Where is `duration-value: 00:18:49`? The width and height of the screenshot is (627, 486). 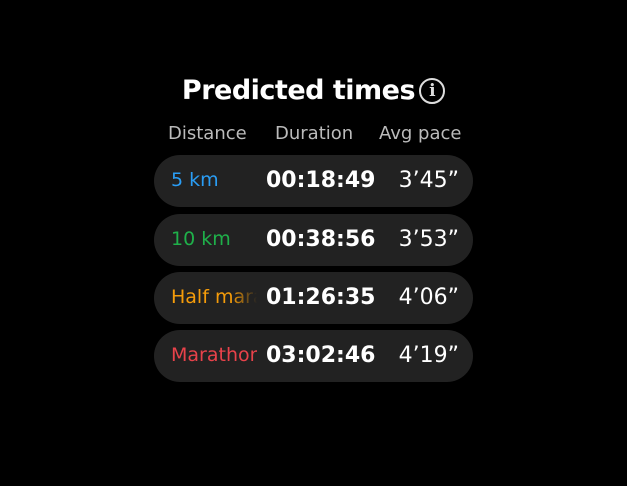 duration-value: 00:18:49 is located at coordinates (321, 180).